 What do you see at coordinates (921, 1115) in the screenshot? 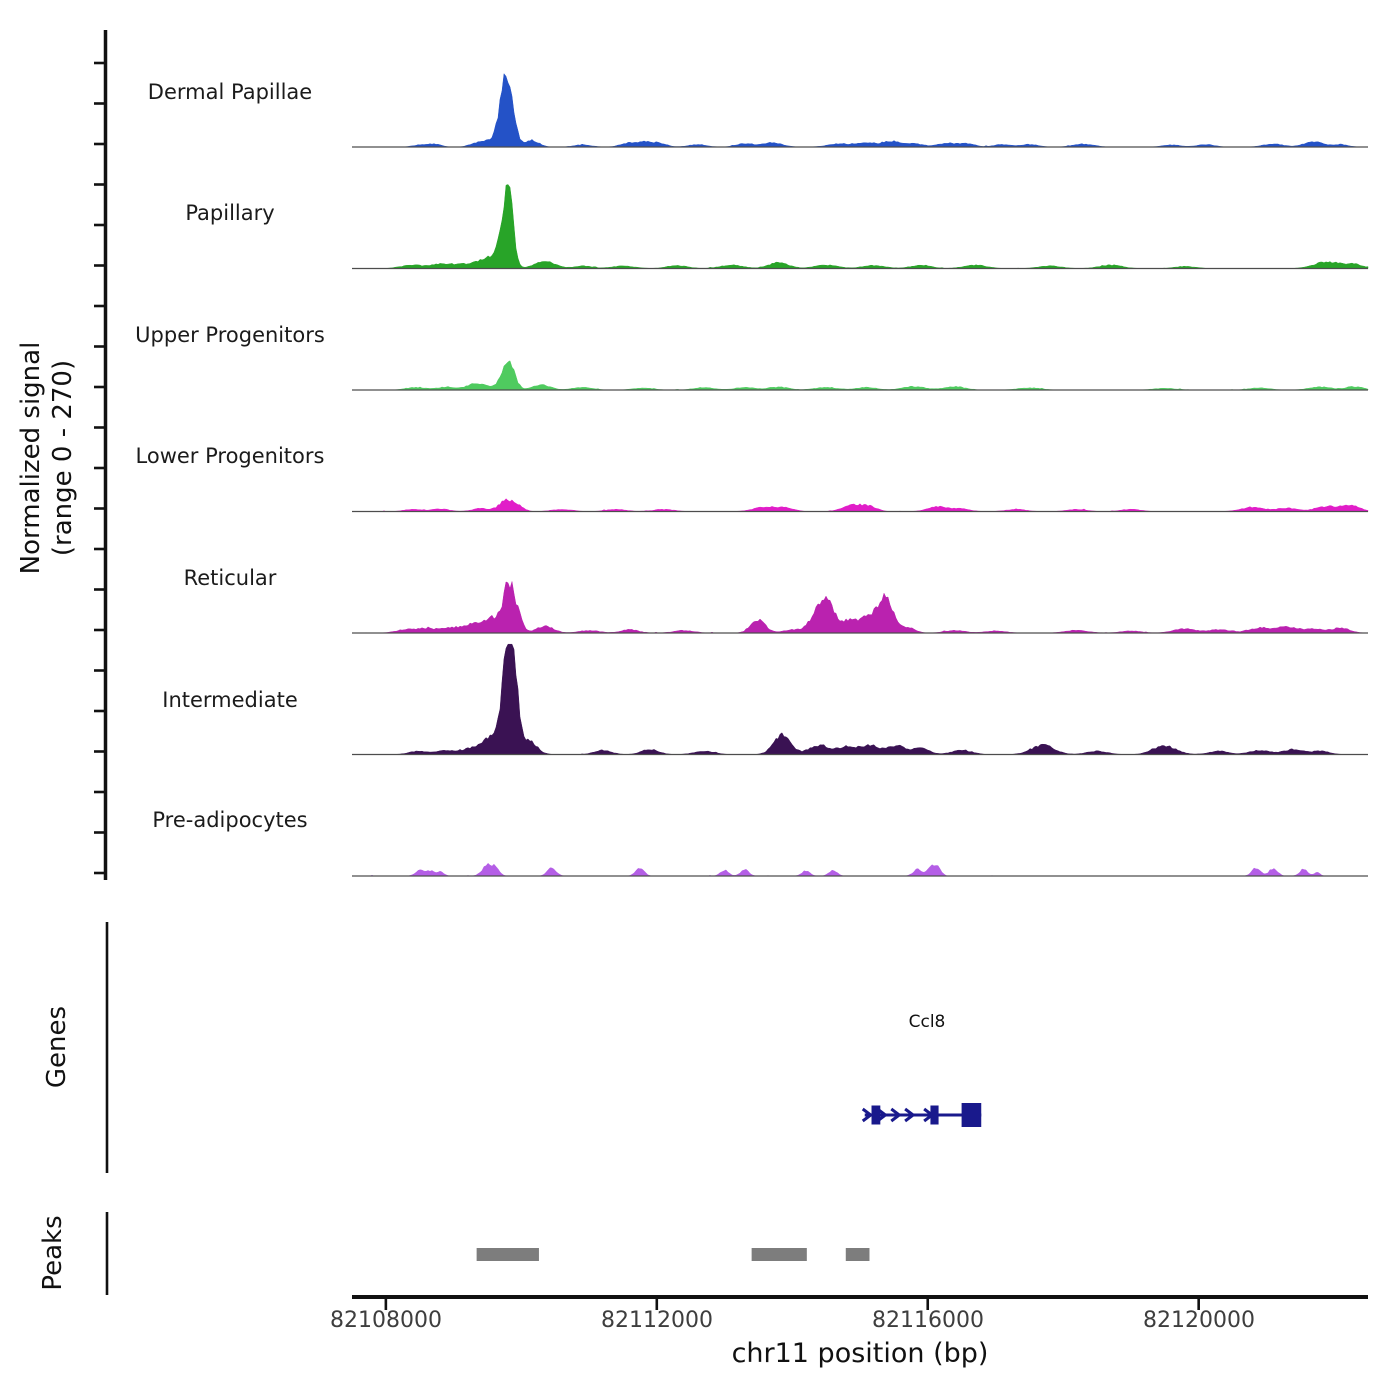
I see `gene-glyph-ccl8` at bounding box center [921, 1115].